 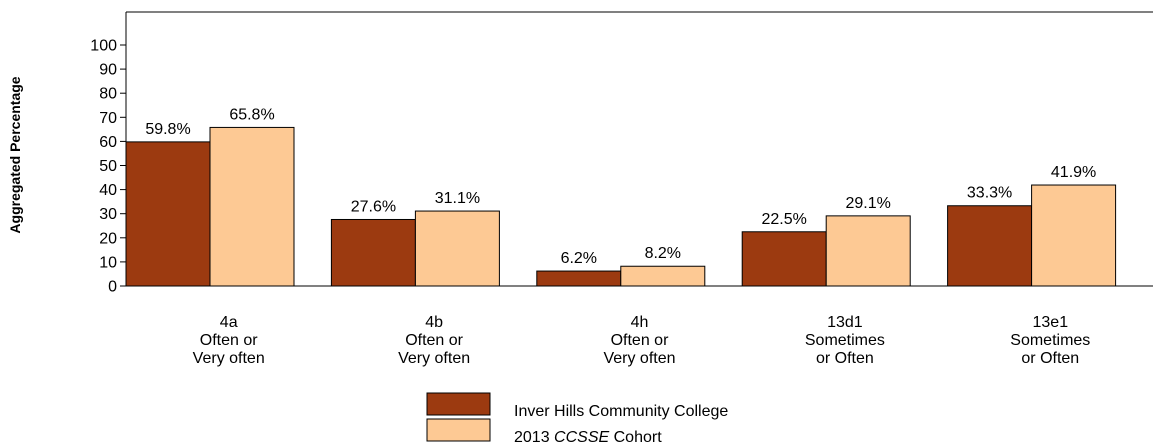 I want to click on legend-swatch-inver-hills, so click(x=458, y=404).